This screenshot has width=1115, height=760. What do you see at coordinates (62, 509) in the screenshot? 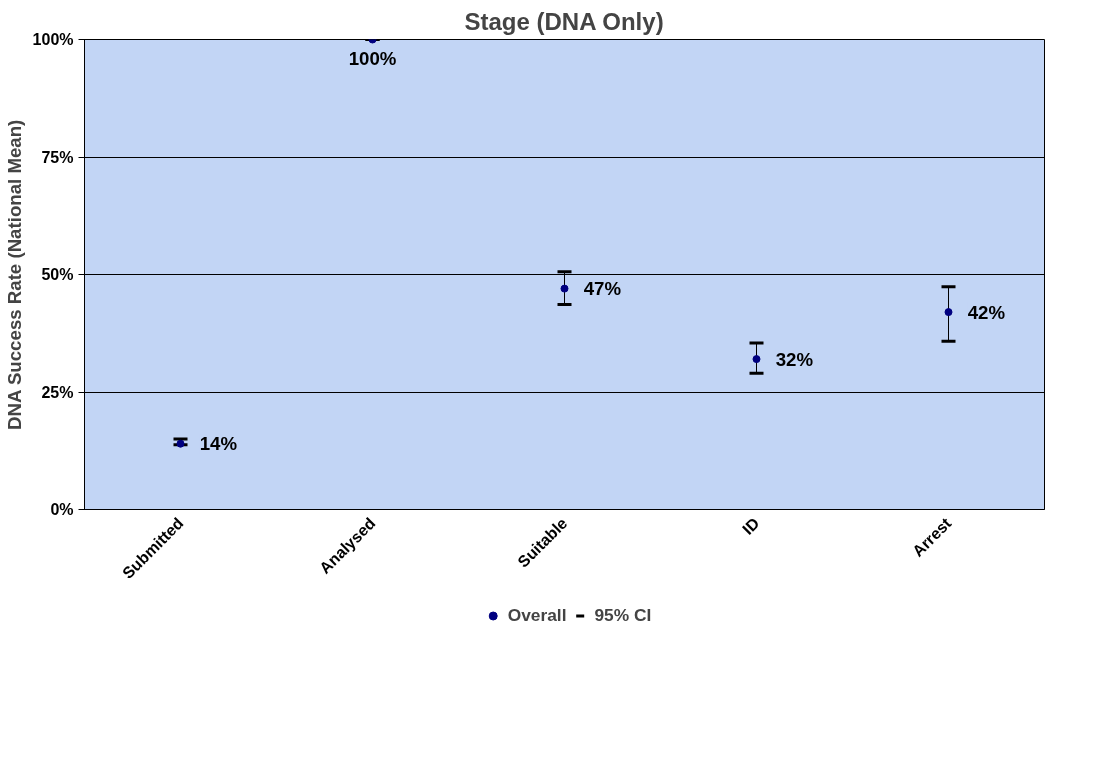
I see `y-tick-label: 0%` at bounding box center [62, 509].